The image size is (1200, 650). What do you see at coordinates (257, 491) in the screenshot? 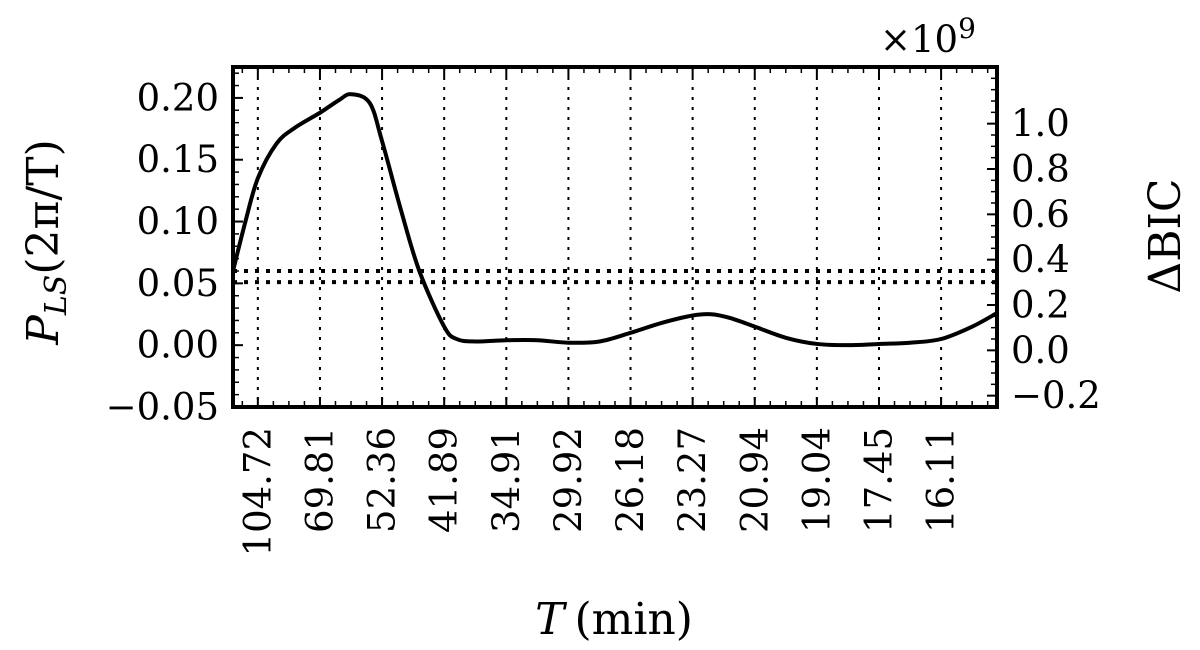
I see `x-tick-label: 104.72` at bounding box center [257, 491].